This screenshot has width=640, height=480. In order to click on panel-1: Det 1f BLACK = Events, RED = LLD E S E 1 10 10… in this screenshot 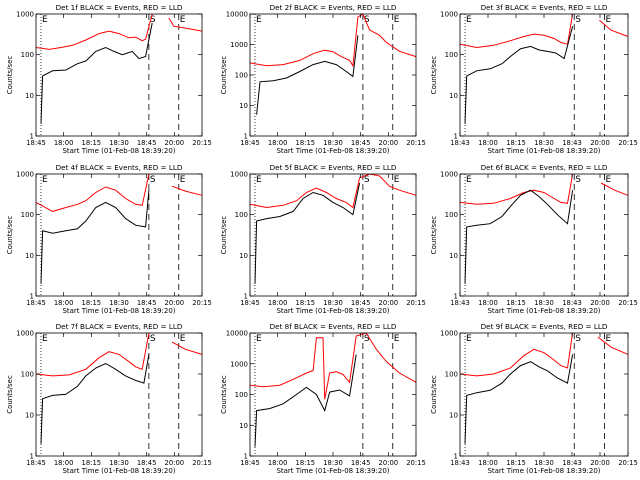, I will do `click(109, 79)`.